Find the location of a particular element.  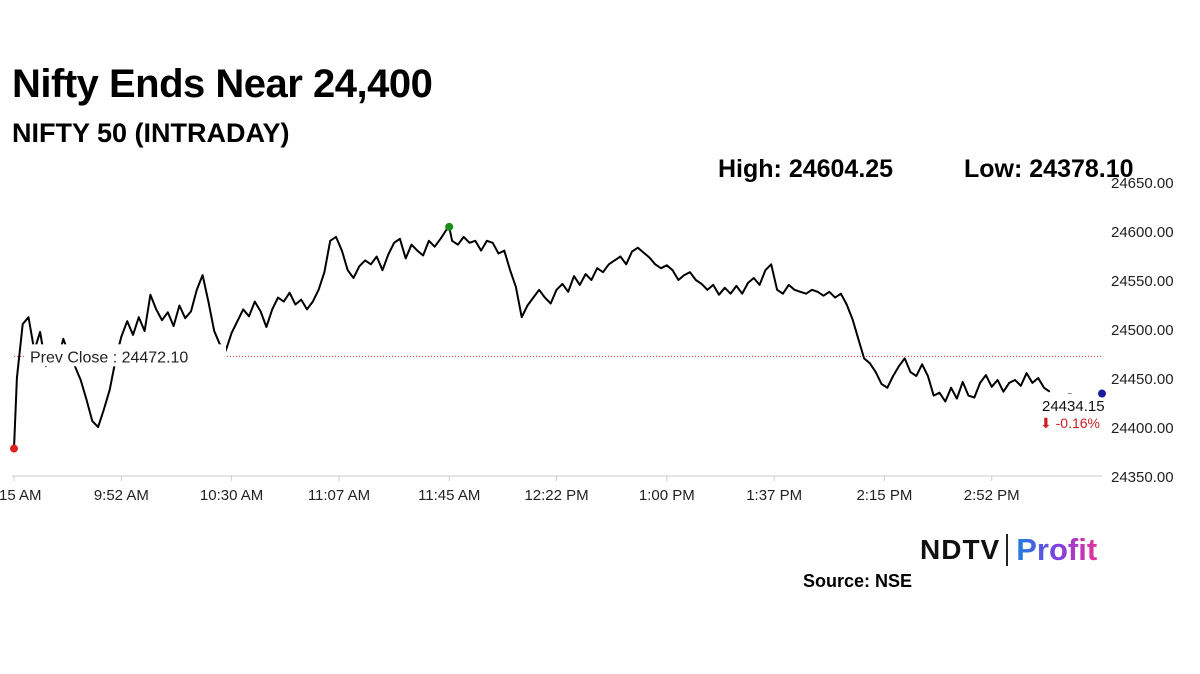

logo-divider is located at coordinates (1007, 550).